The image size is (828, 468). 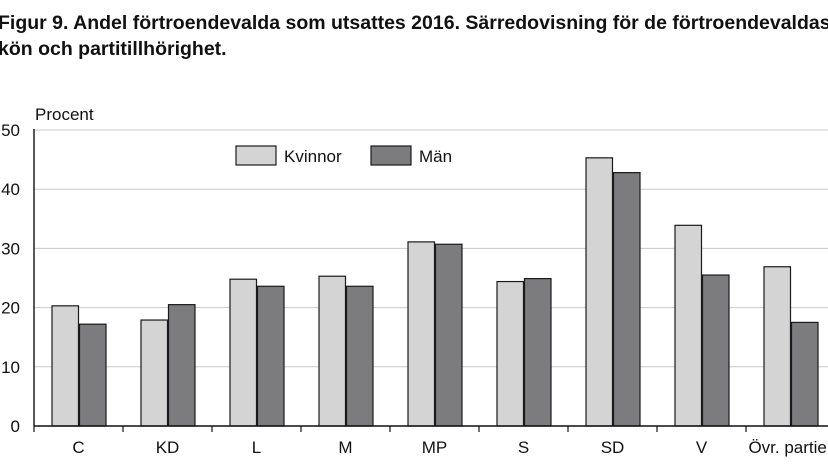 What do you see at coordinates (343, 155) in the screenshot?
I see `legend: Kvinnor Män` at bounding box center [343, 155].